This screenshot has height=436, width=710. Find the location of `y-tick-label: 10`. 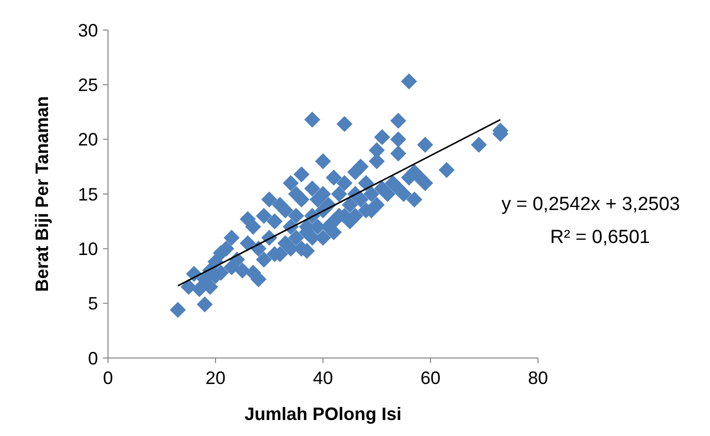

y-tick-label: 10 is located at coordinates (88, 248).